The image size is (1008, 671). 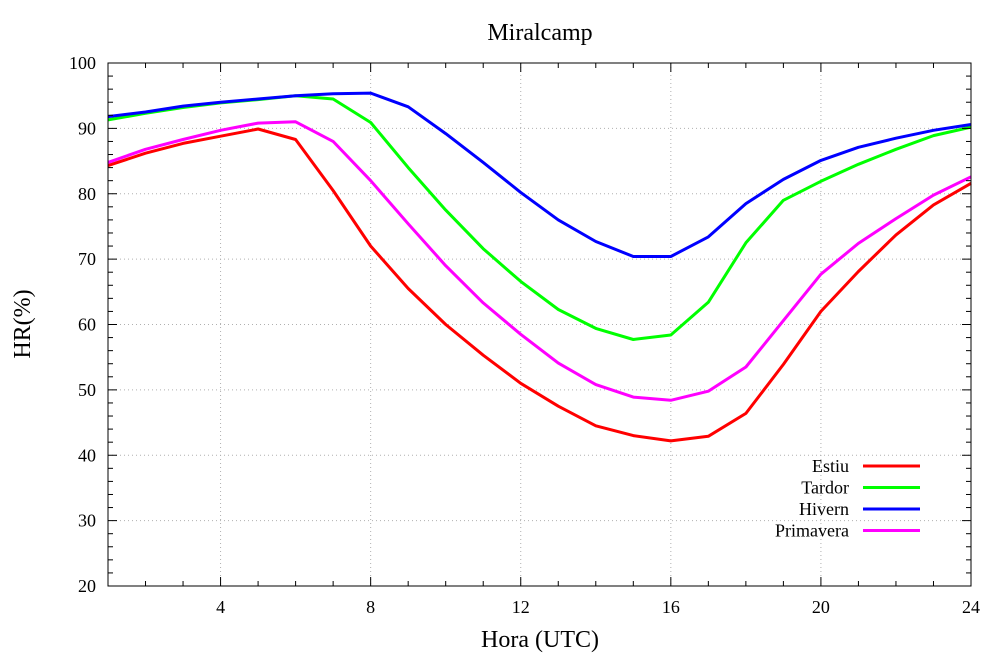 What do you see at coordinates (87, 128) in the screenshot?
I see `y-tick-label: 90` at bounding box center [87, 128].